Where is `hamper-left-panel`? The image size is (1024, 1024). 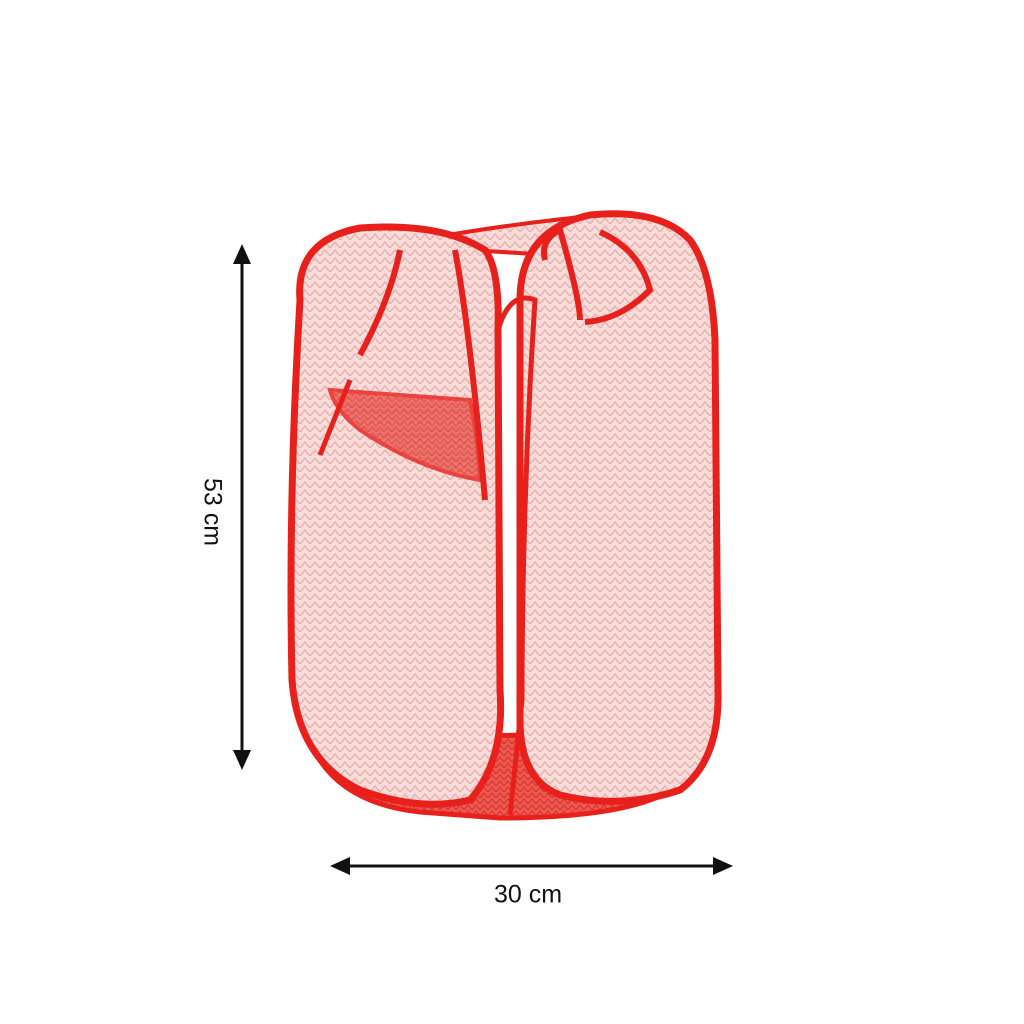 hamper-left-panel is located at coordinates (396, 515).